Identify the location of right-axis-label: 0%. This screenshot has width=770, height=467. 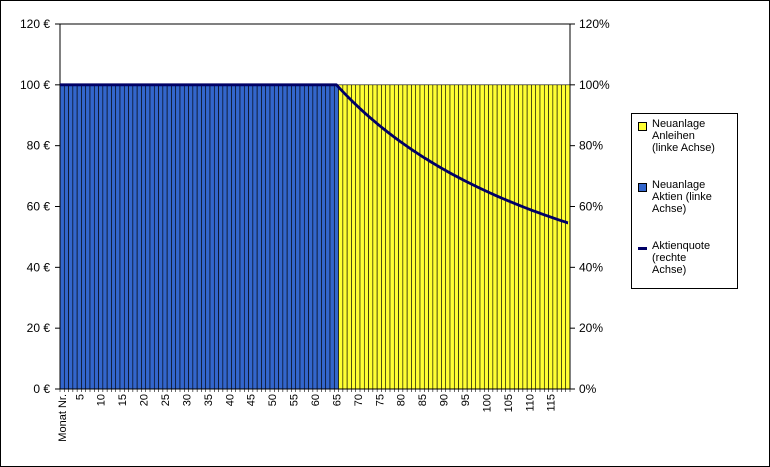
(588, 389).